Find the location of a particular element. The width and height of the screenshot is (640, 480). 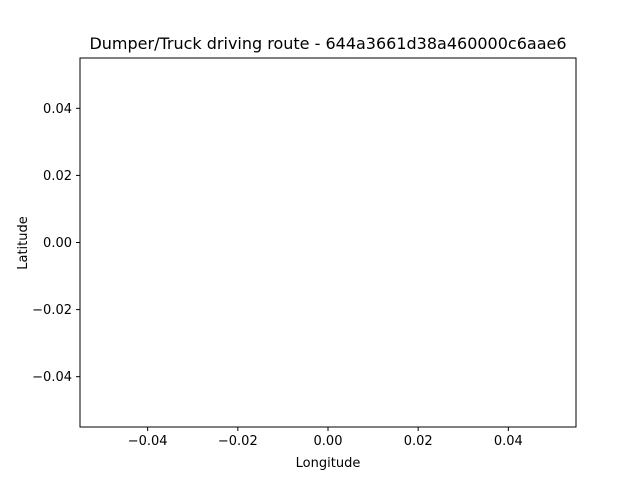

x-tick-label: 0.02 is located at coordinates (418, 441).